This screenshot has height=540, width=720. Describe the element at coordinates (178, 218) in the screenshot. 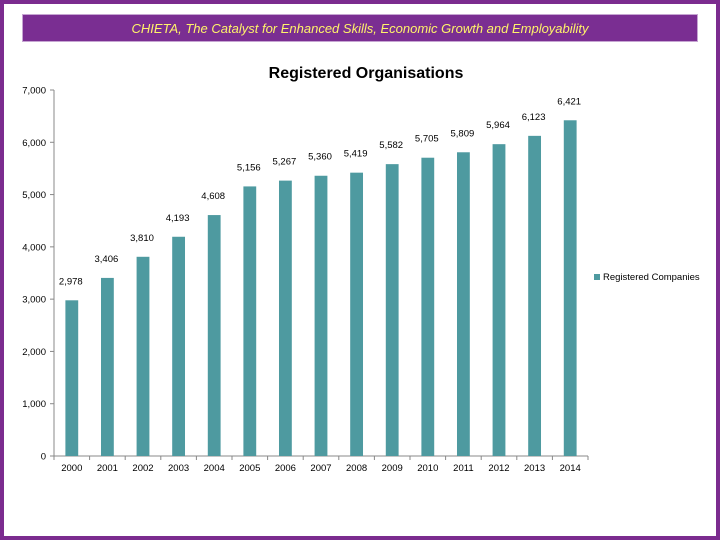

I see `data-label: 4,193` at that location.